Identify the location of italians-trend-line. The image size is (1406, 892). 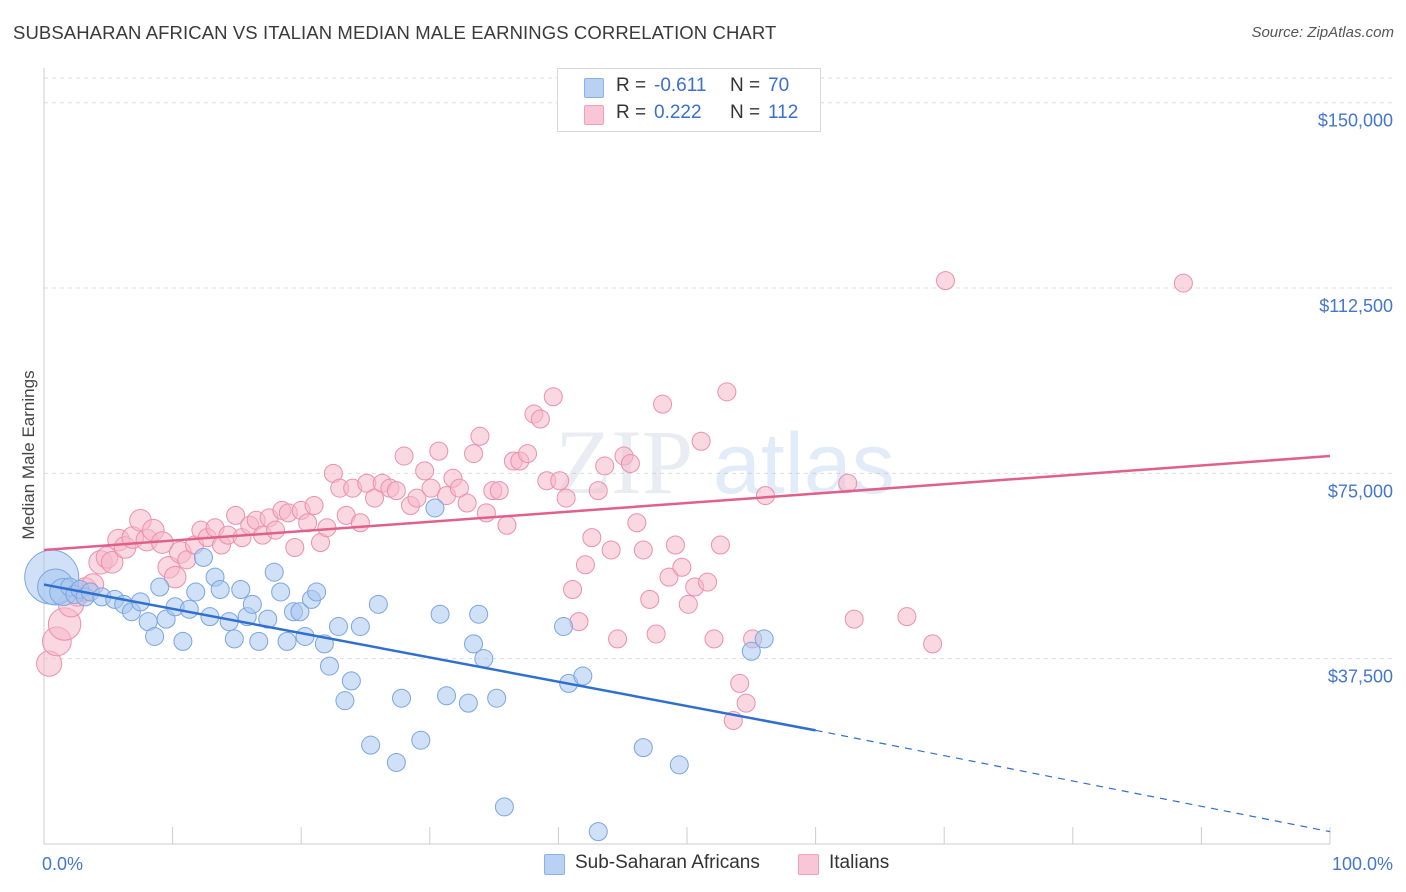
(687, 503).